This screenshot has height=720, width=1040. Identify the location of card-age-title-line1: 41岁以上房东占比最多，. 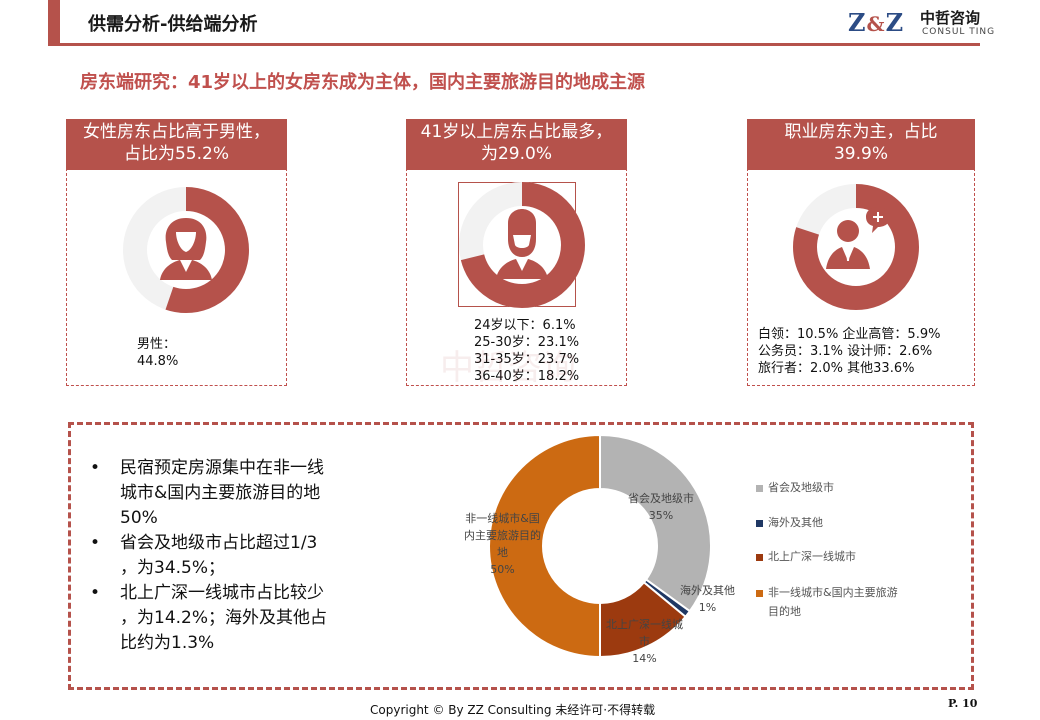
(516, 132).